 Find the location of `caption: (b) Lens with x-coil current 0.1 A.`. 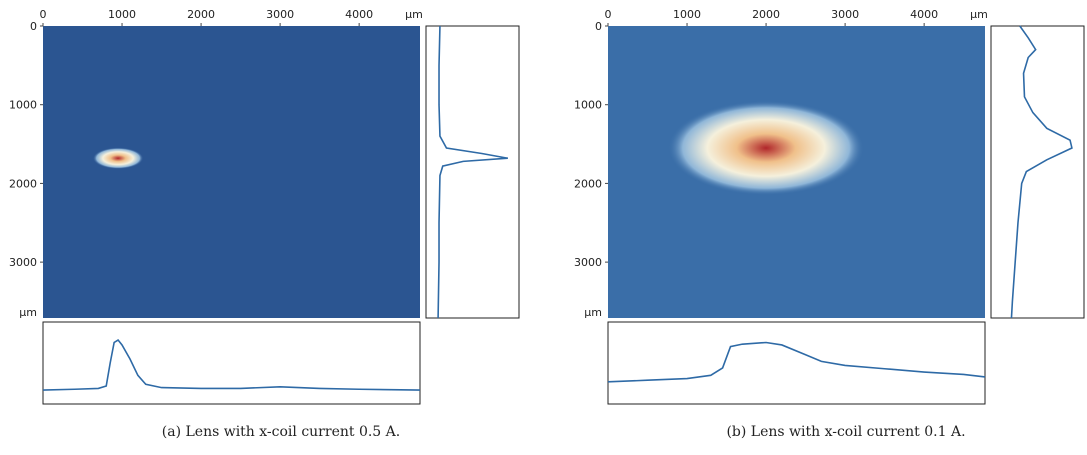

caption: (b) Lens with x-coil current 0.1 A. is located at coordinates (845, 432).